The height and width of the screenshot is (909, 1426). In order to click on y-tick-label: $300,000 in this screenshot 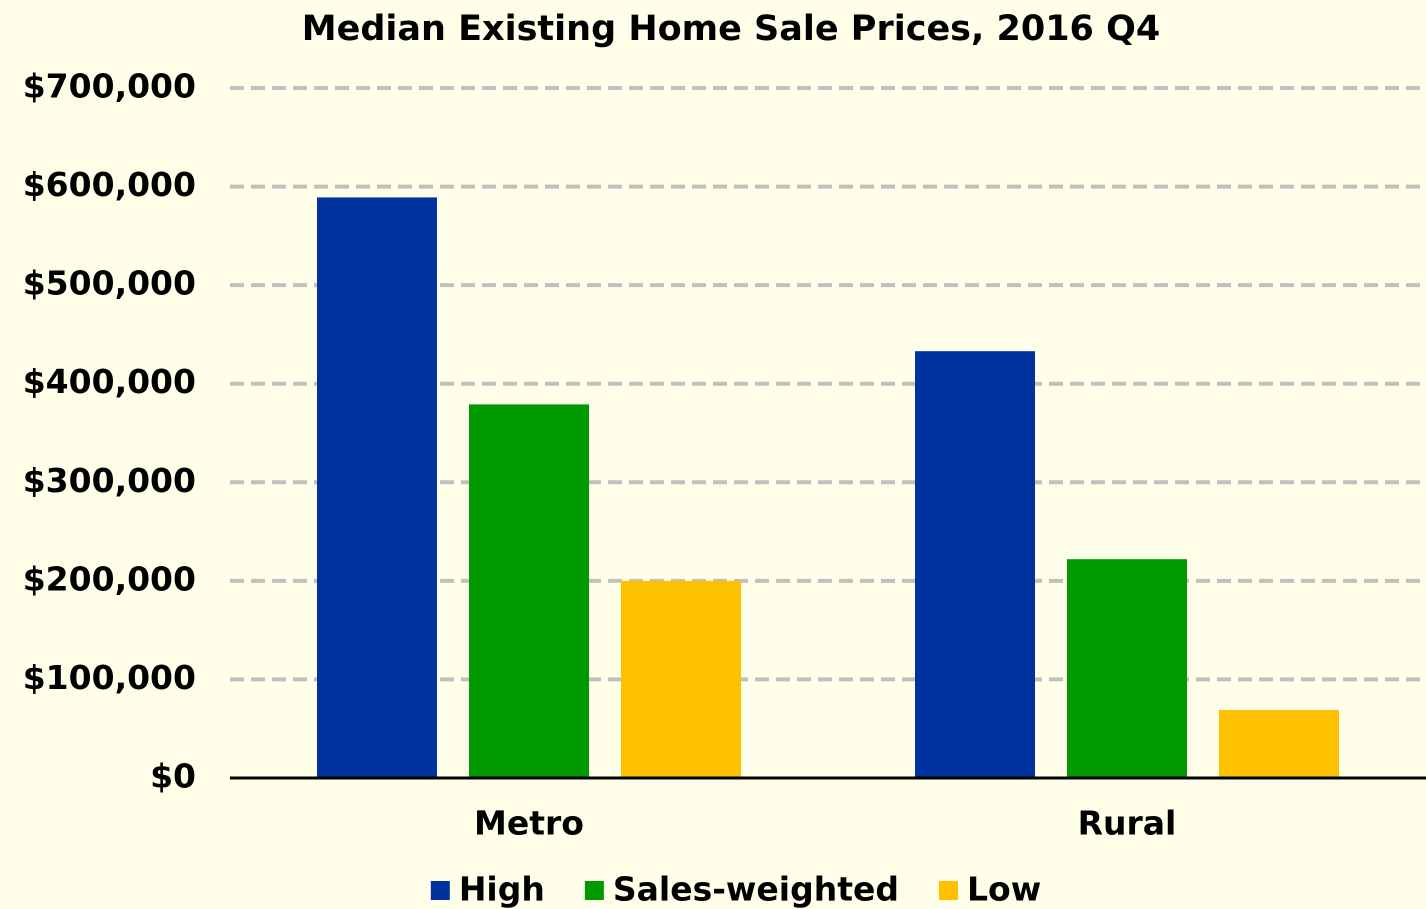, I will do `click(109, 480)`.